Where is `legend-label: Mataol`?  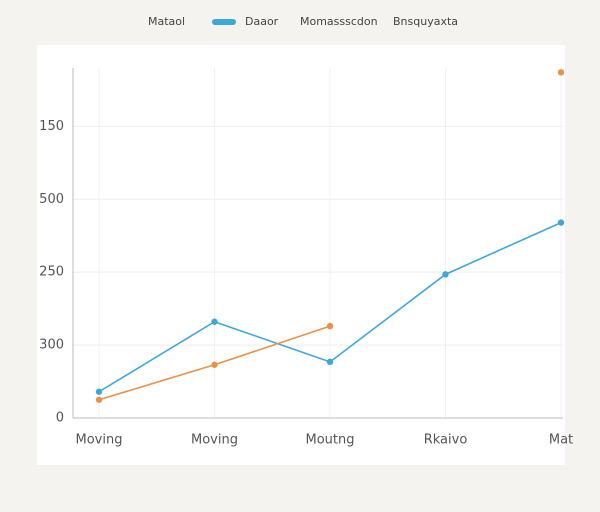
legend-label: Mataol is located at coordinates (166, 21).